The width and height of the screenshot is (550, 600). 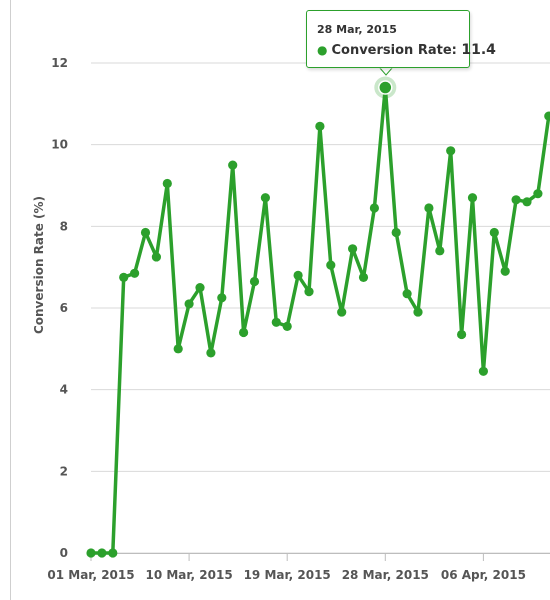 I want to click on y-tick-label: 10, so click(x=59, y=145).